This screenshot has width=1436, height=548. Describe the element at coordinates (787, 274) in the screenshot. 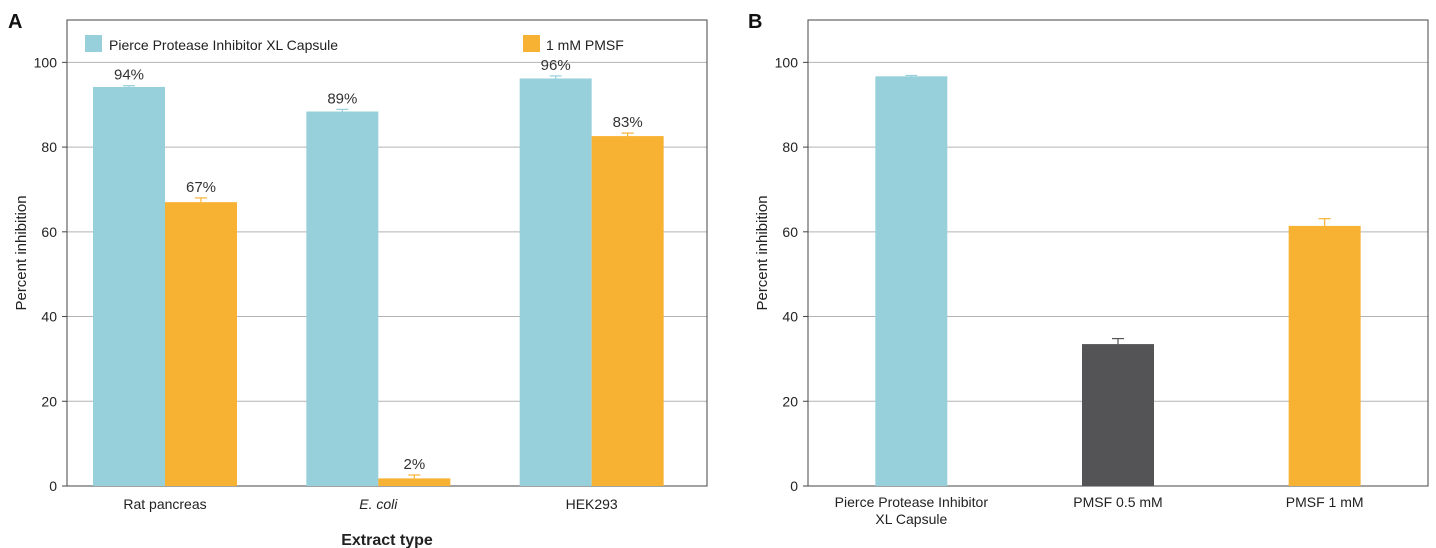

I see `panel-b-y-tick-labels: 0 20 40 60 80 100` at that location.